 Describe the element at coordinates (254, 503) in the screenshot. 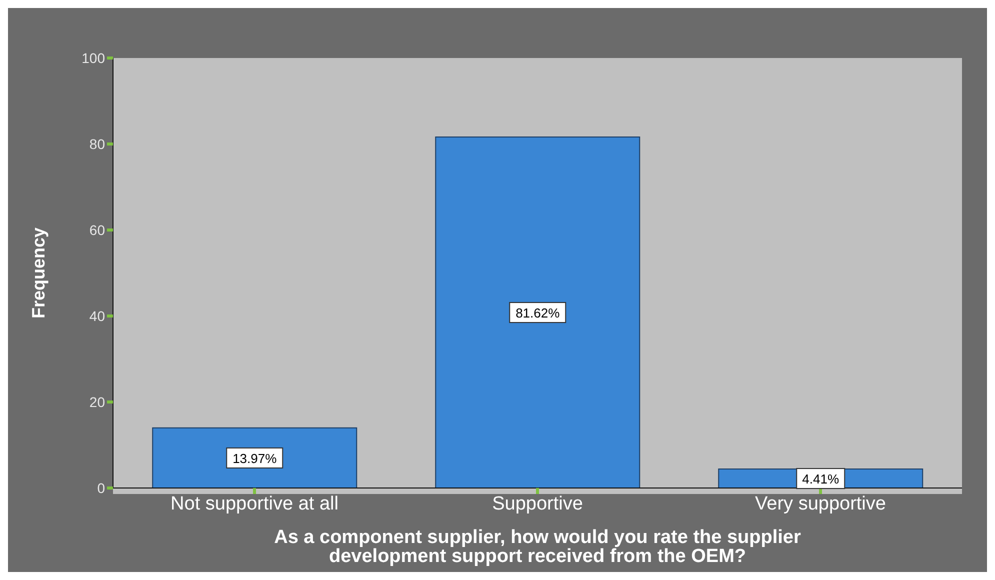

I see `x-tick-label: Not supportive at all` at that location.